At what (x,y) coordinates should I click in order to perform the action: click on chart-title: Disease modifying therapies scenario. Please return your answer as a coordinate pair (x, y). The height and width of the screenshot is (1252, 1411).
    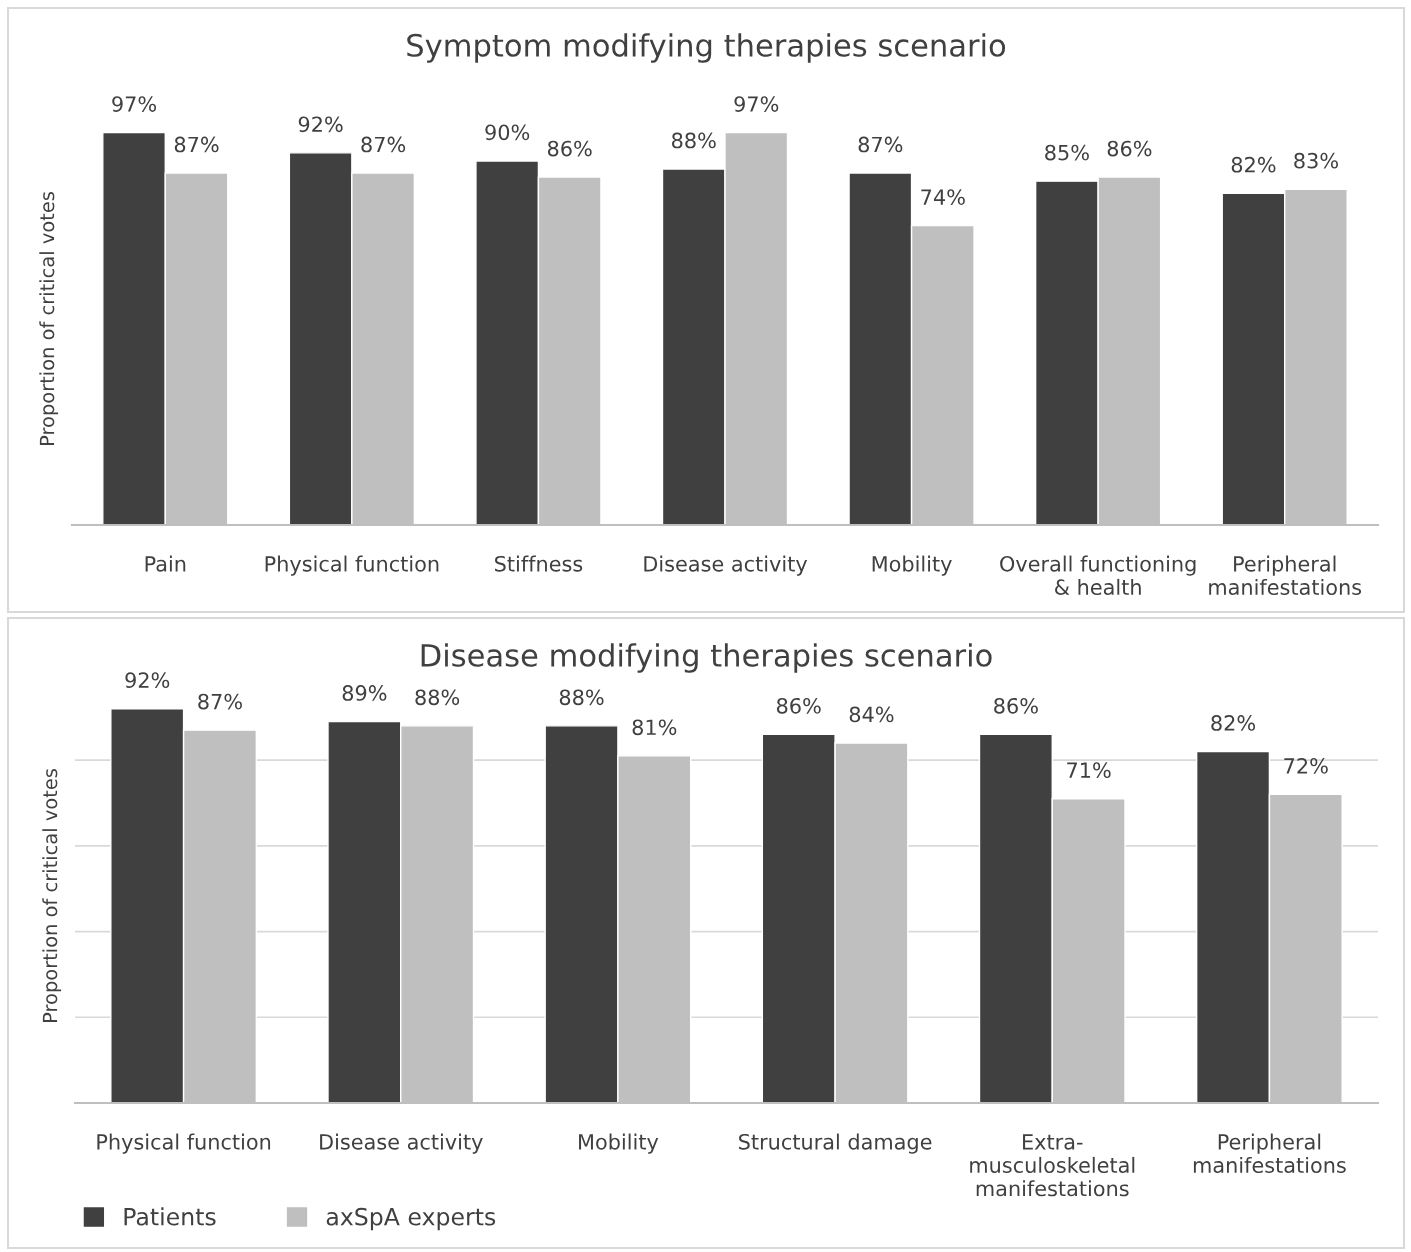
    Looking at the image, I should click on (706, 658).